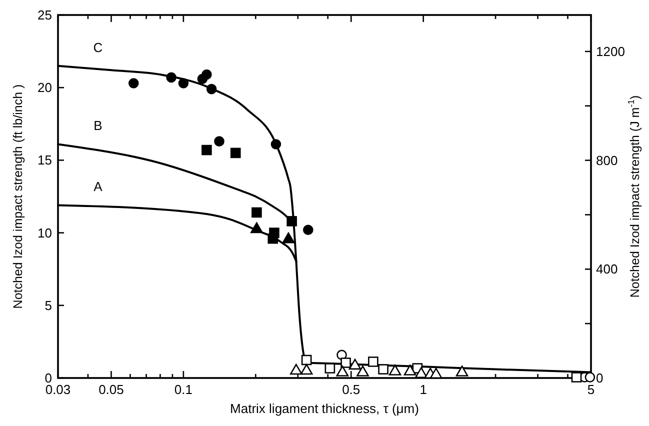 The width and height of the screenshot is (649, 426). What do you see at coordinates (607, 160) in the screenshot?
I see `y2-tick-label: 800` at bounding box center [607, 160].